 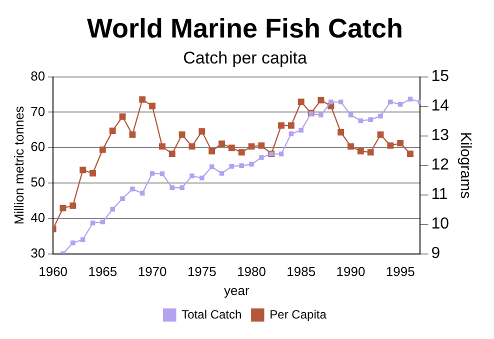 What do you see at coordinates (38, 76) in the screenshot?
I see `y-tick-label: 80` at bounding box center [38, 76].